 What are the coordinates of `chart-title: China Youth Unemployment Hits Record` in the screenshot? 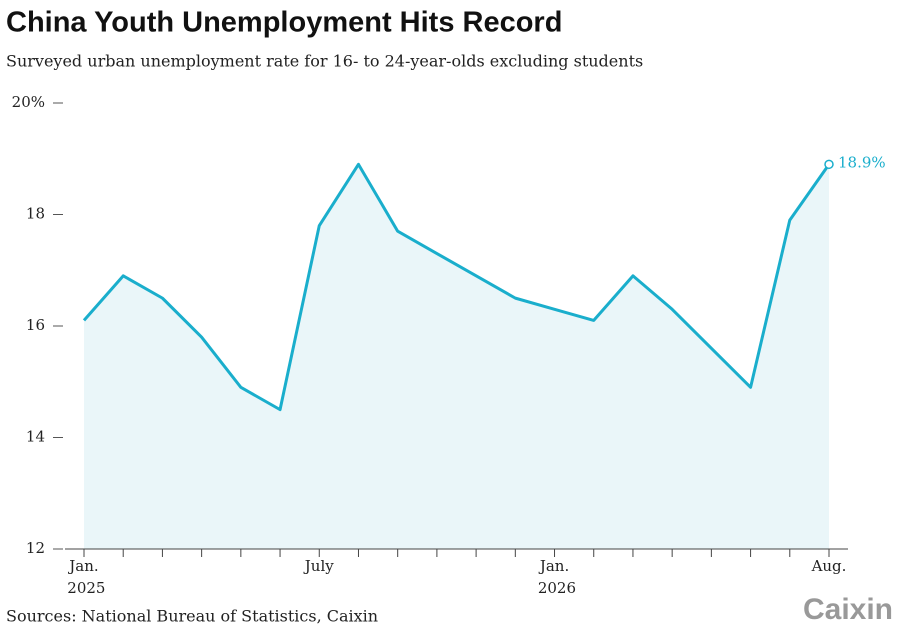 It's located at (284, 23).